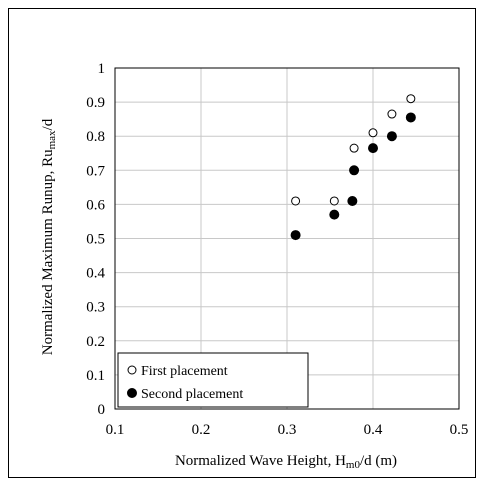 This screenshot has width=484, height=478. What do you see at coordinates (132, 393) in the screenshot?
I see `legend-marker-second-placement` at bounding box center [132, 393].